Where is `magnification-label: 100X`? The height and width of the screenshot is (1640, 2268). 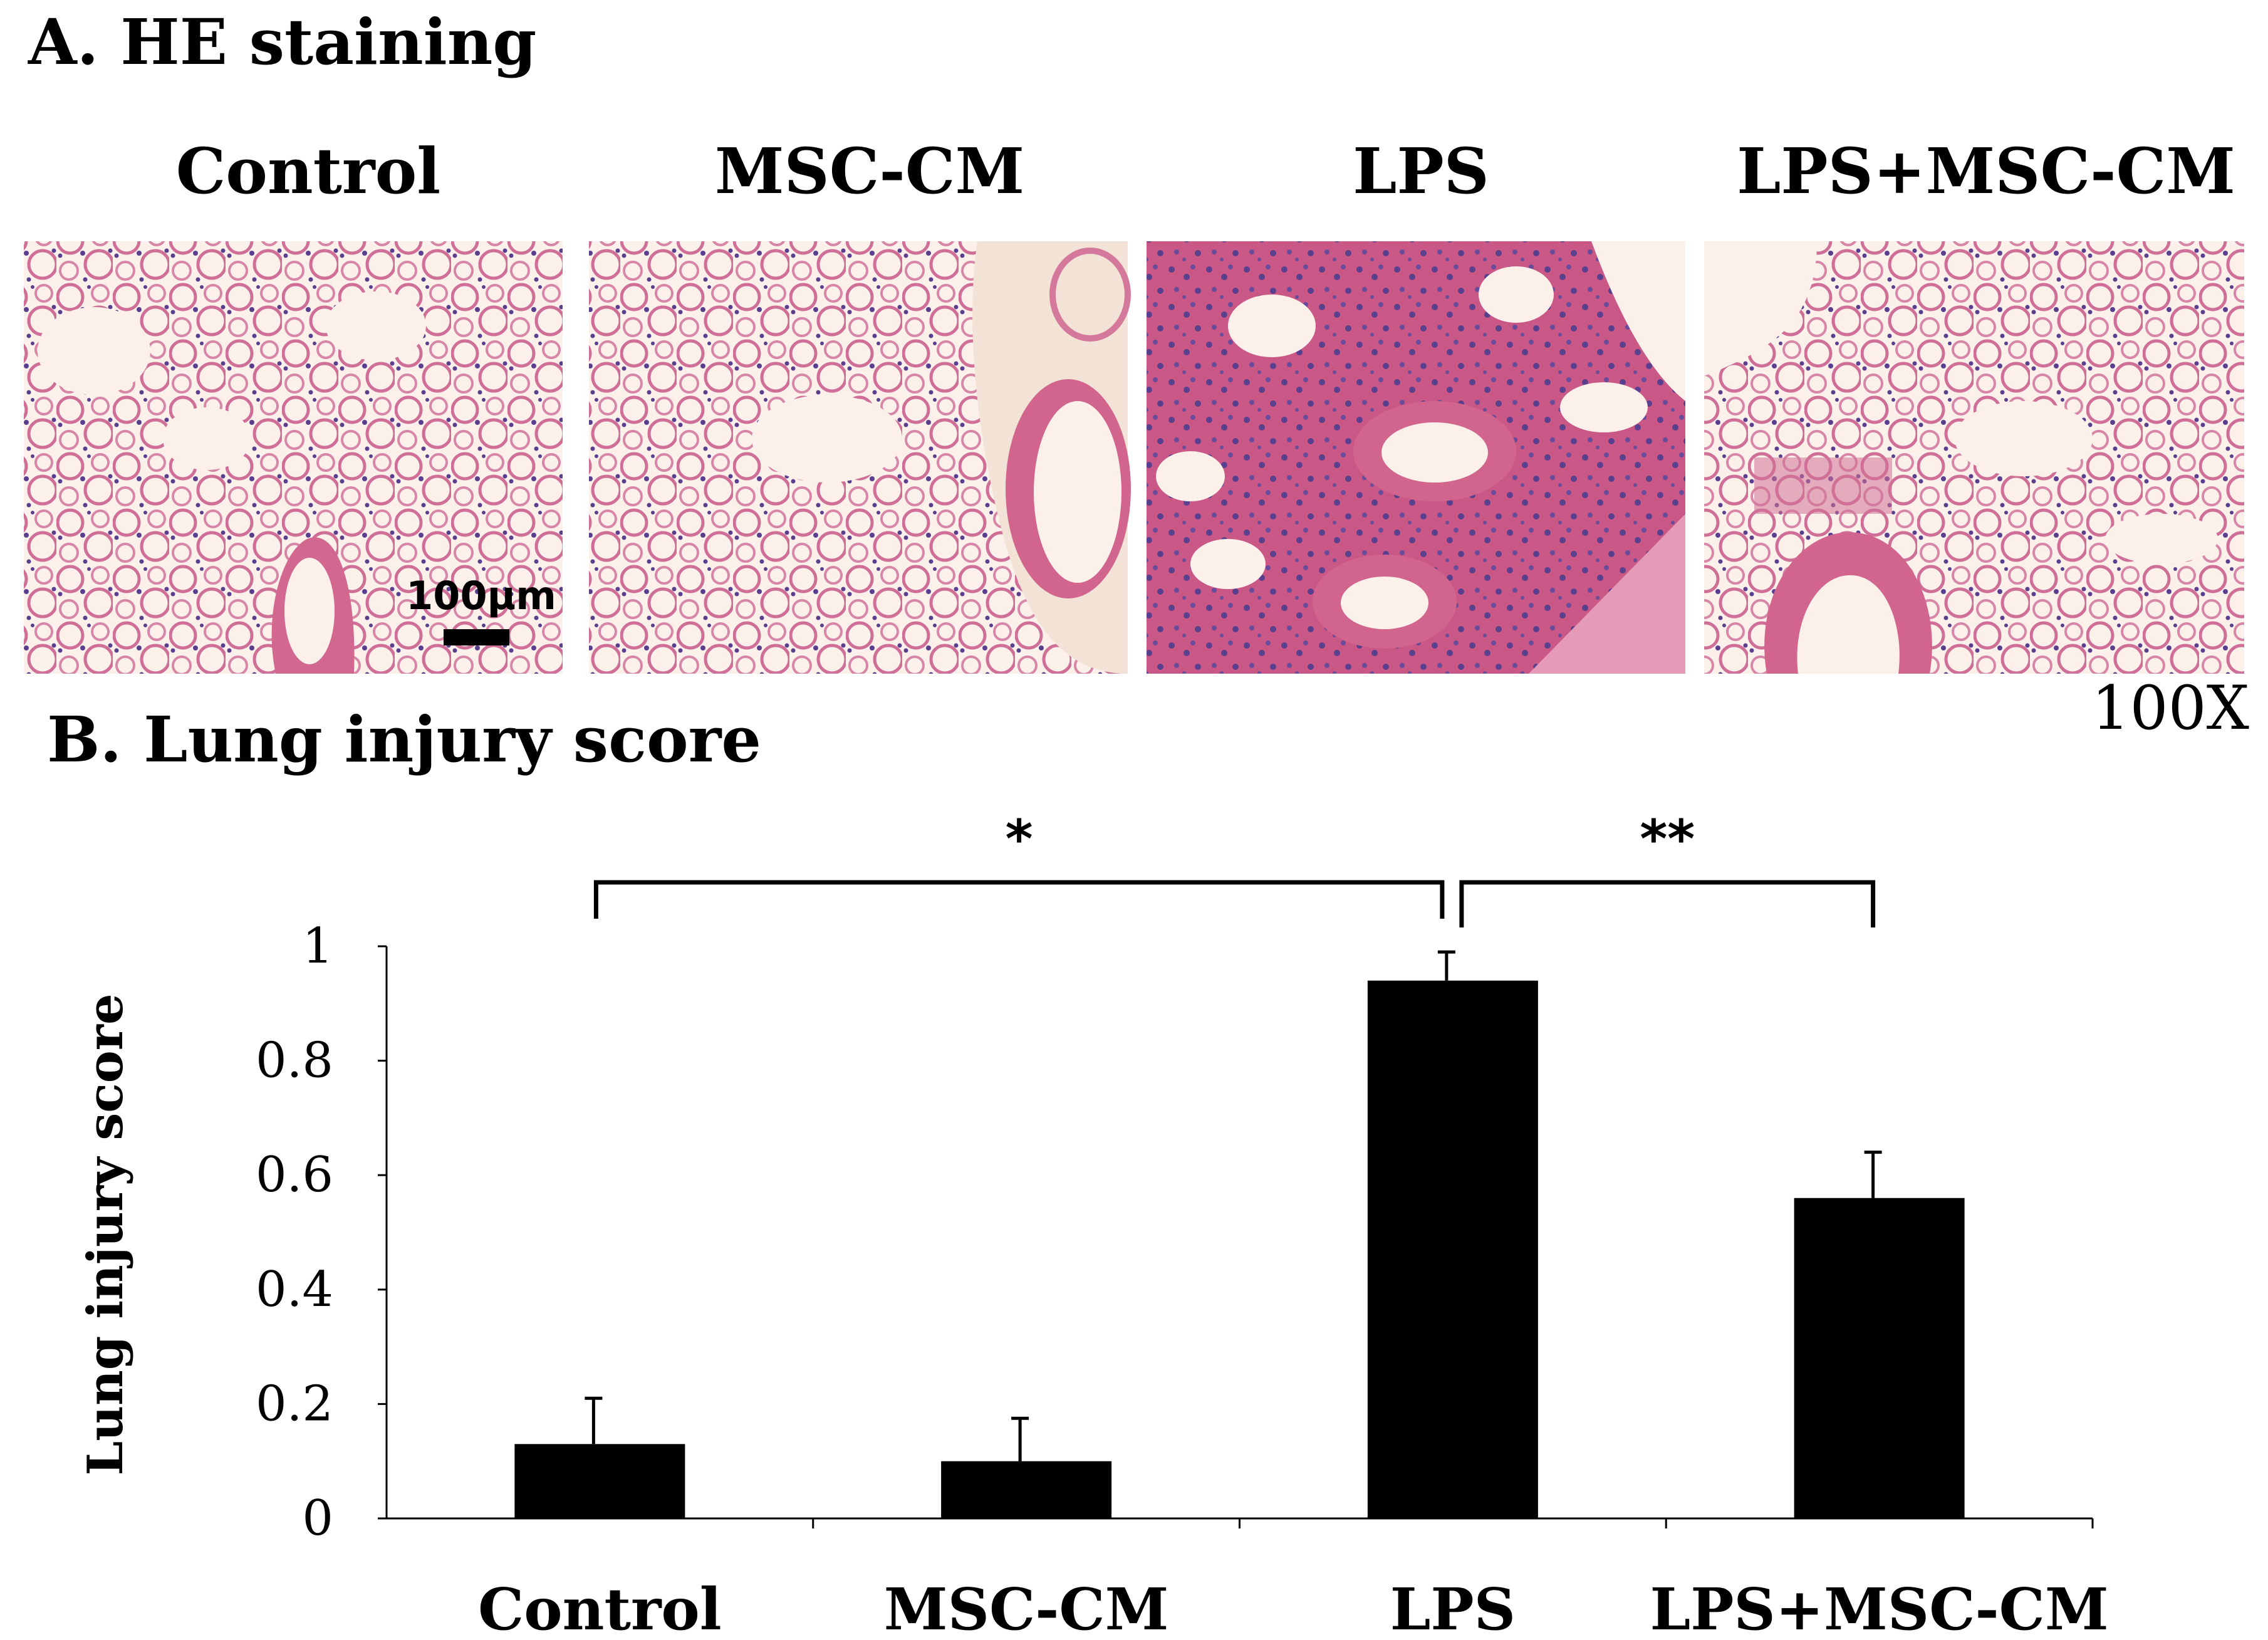
magnification-label: 100X is located at coordinates (2170, 708).